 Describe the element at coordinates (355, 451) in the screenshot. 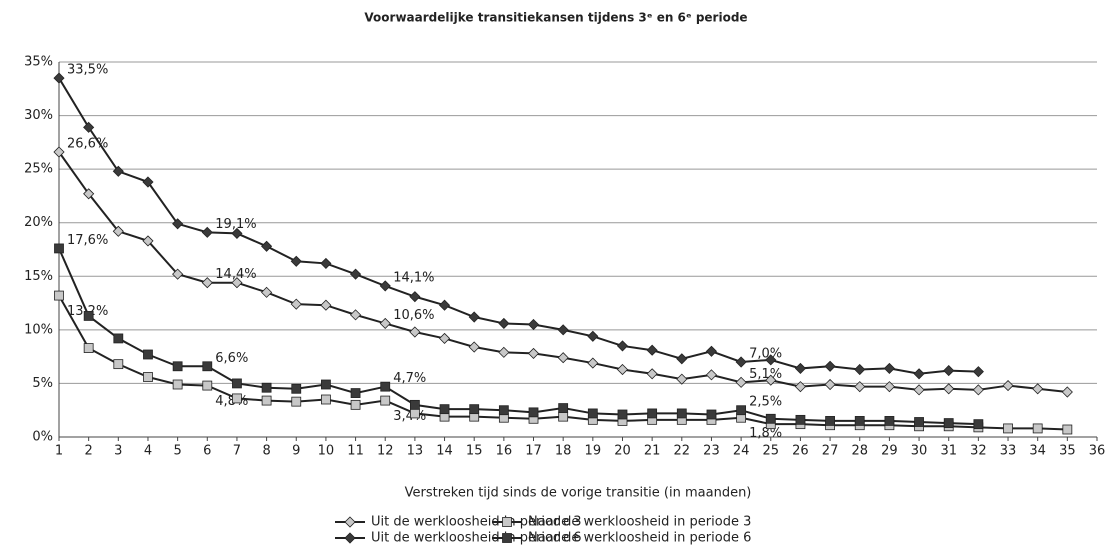

I see `x-tick-label: 11` at that location.